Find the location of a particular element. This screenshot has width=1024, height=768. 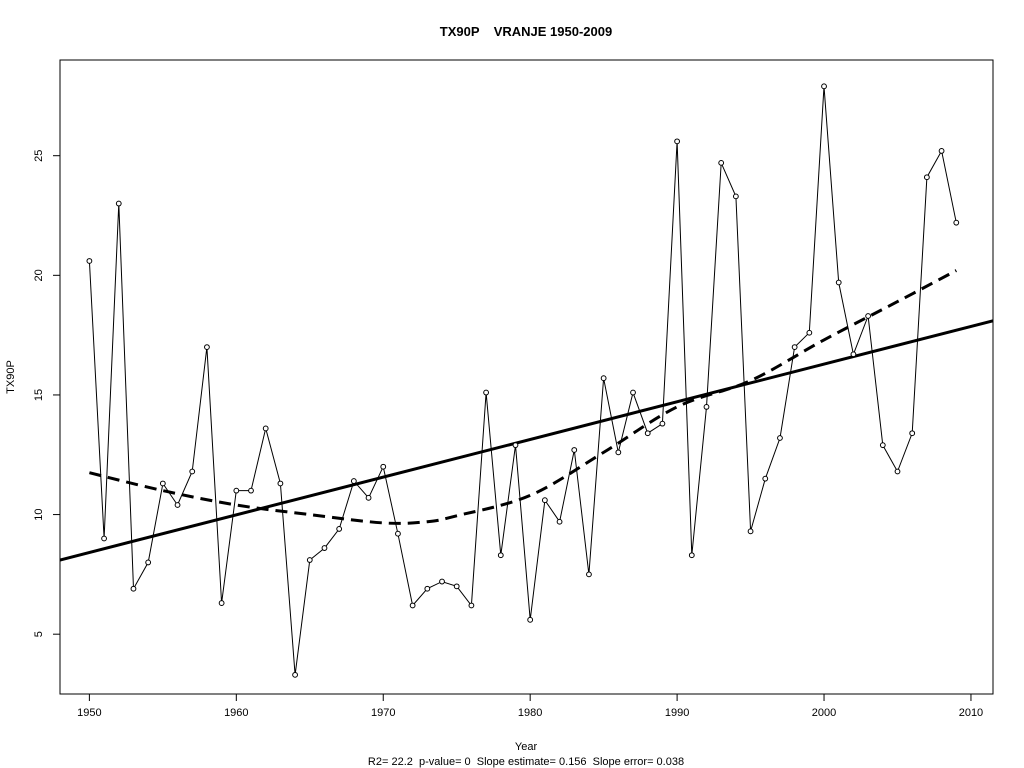

x-tick-label: 2010 is located at coordinates (971, 713).